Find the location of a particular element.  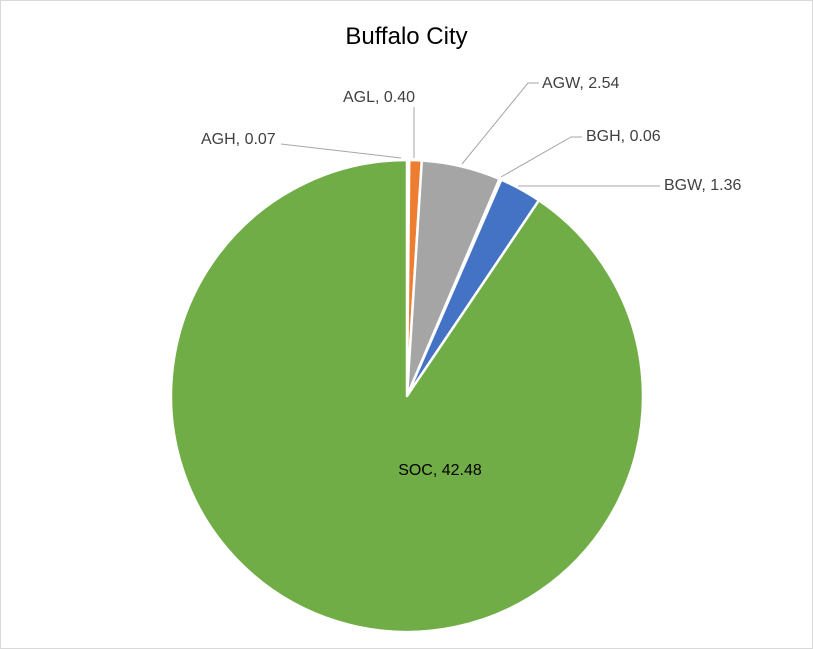

leader-line-agh is located at coordinates (341, 151).